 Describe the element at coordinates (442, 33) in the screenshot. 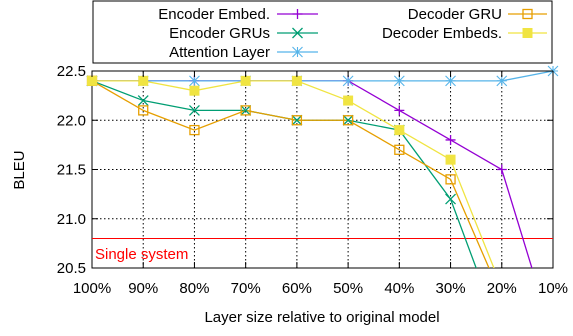

I see `legend-label: Decoder Embeds.` at that location.